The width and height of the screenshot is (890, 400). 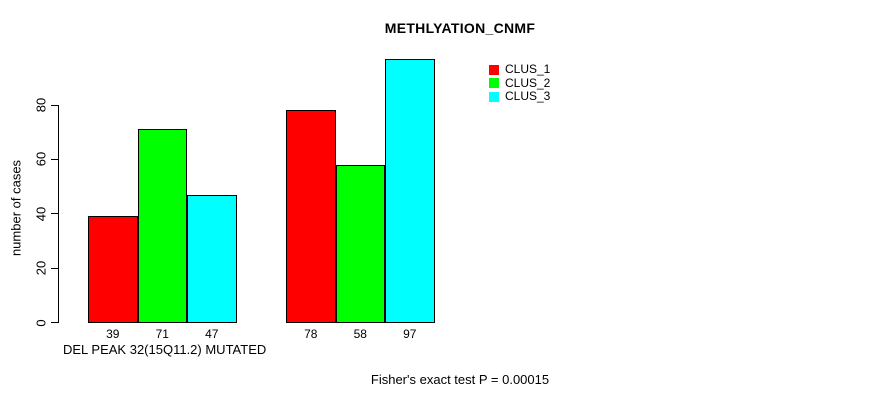 What do you see at coordinates (360, 334) in the screenshot?
I see `bar-value-label-clus_2-group2: 58` at bounding box center [360, 334].